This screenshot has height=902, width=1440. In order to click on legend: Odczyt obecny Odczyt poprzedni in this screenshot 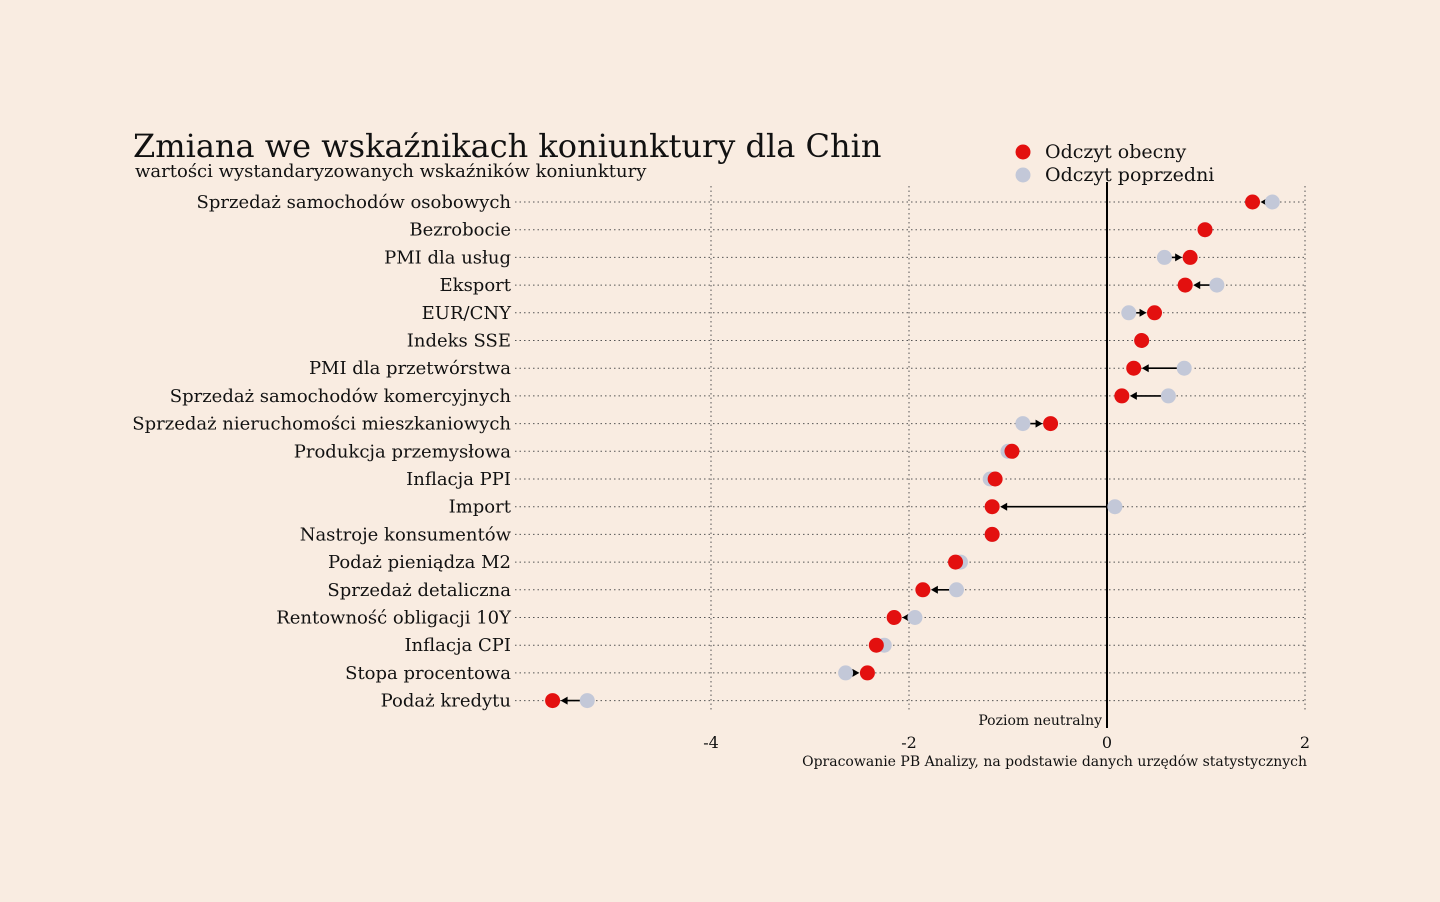, I will do `click(1114, 163)`.